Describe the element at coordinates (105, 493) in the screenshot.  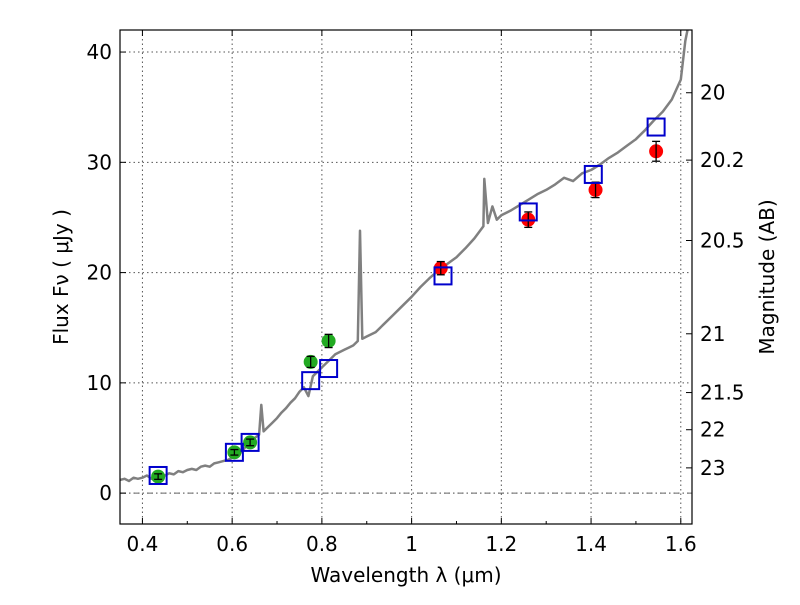
I see `y-tick-label: 0` at that location.